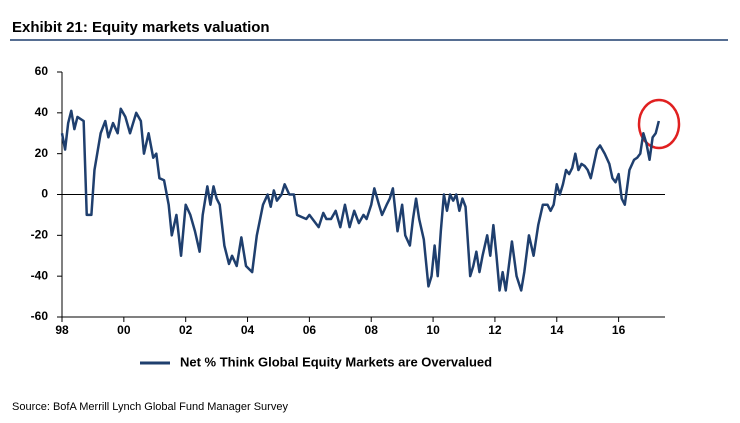  I want to click on y-tick-label: 60, so click(42, 71).